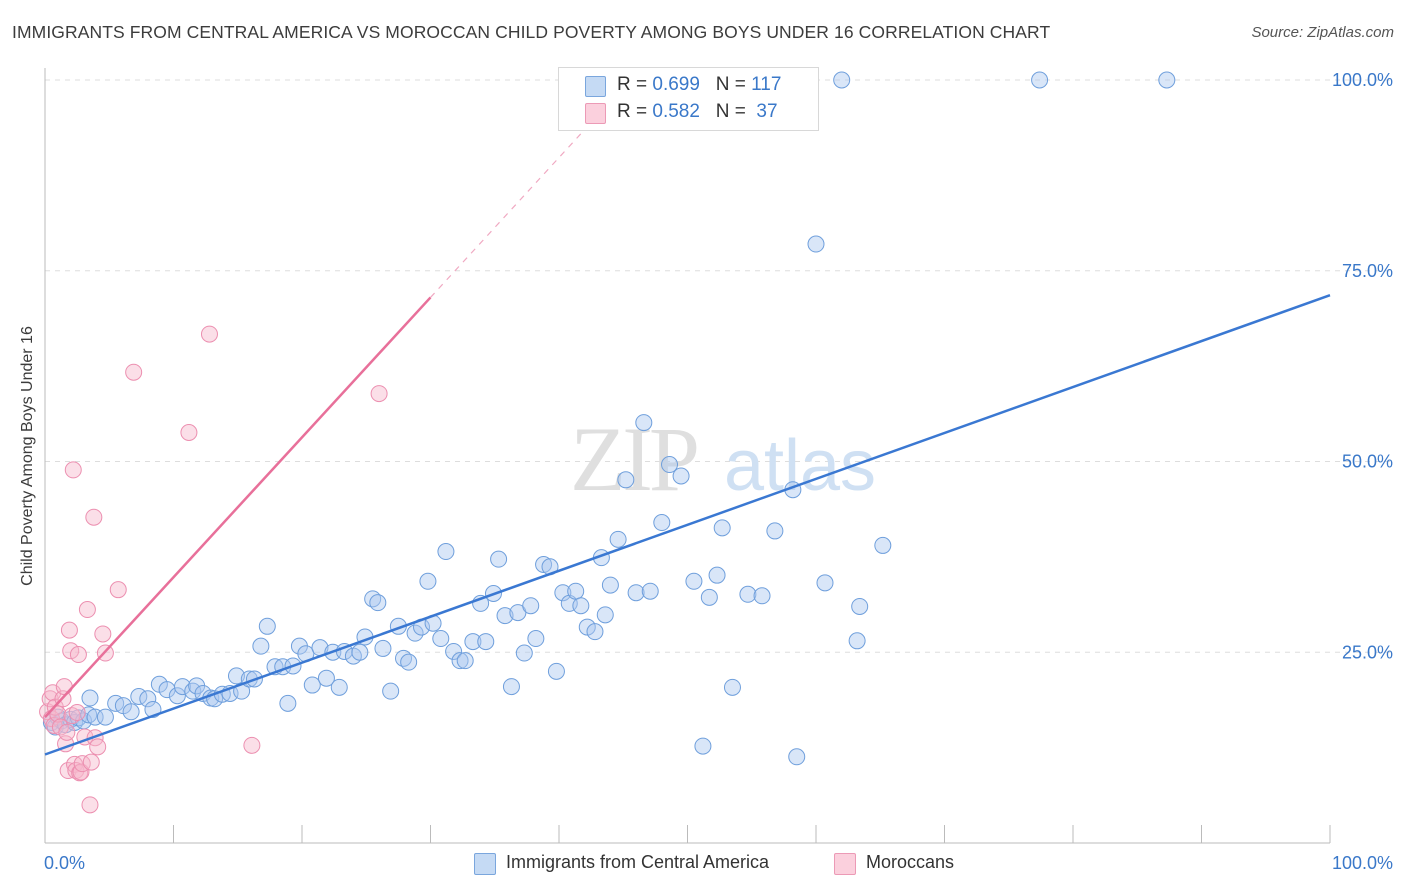  Describe the element at coordinates (485, 864) in the screenshot. I see `bottom-legend-swatch-blue` at that location.